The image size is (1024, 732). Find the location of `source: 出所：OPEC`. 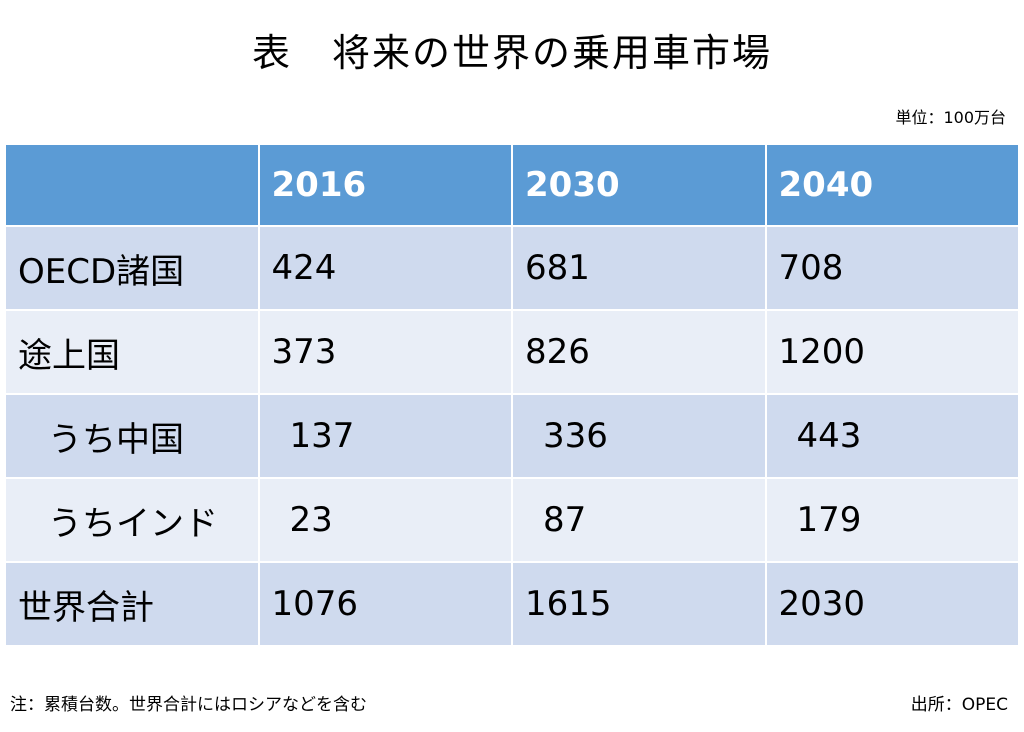

source: 出所：OPEC is located at coordinates (959, 705).